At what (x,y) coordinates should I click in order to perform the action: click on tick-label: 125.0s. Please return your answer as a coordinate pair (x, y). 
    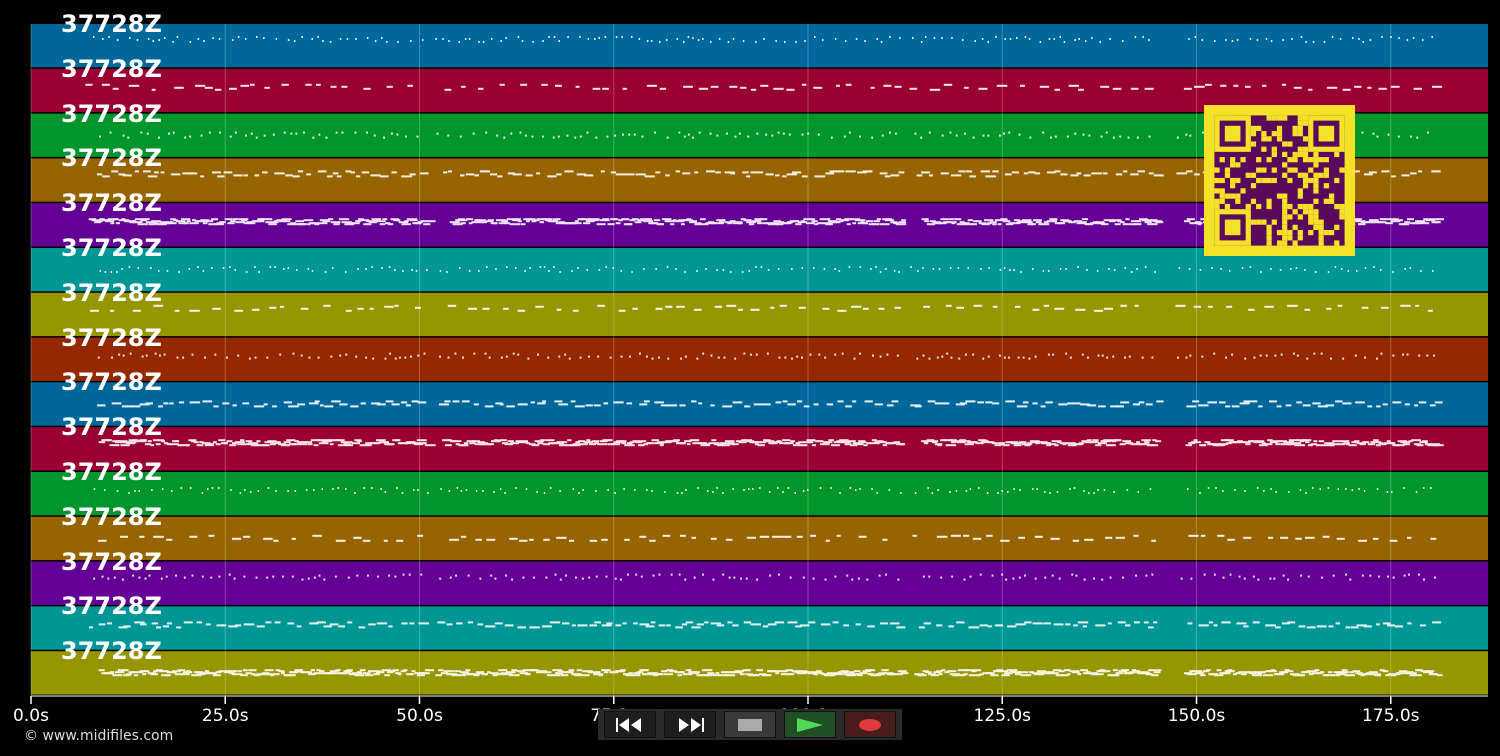
    Looking at the image, I should click on (1002, 716).